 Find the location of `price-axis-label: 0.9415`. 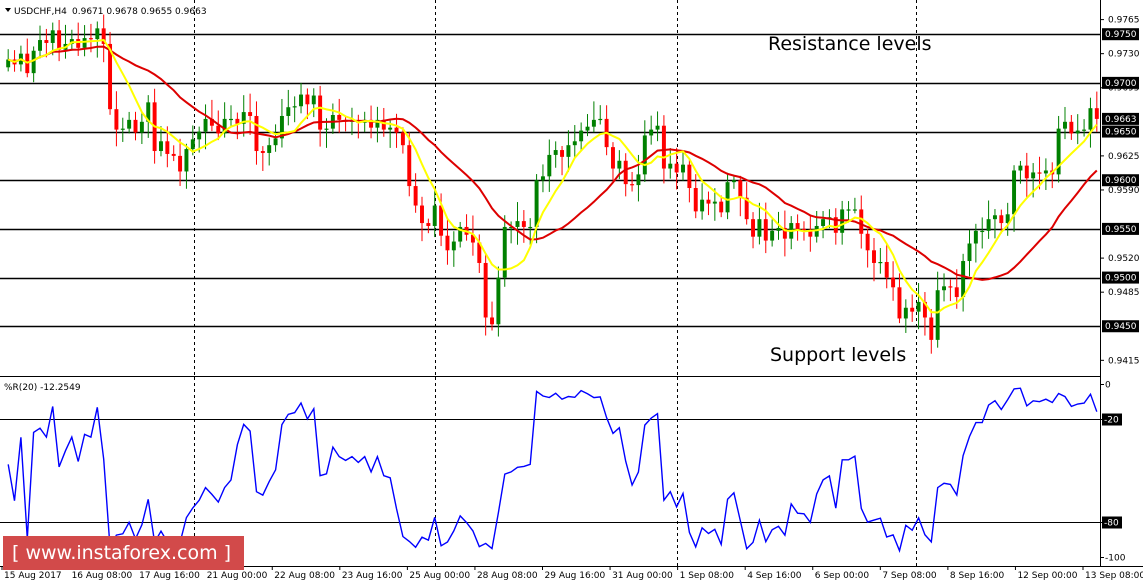

price-axis-label: 0.9415 is located at coordinates (1124, 361).